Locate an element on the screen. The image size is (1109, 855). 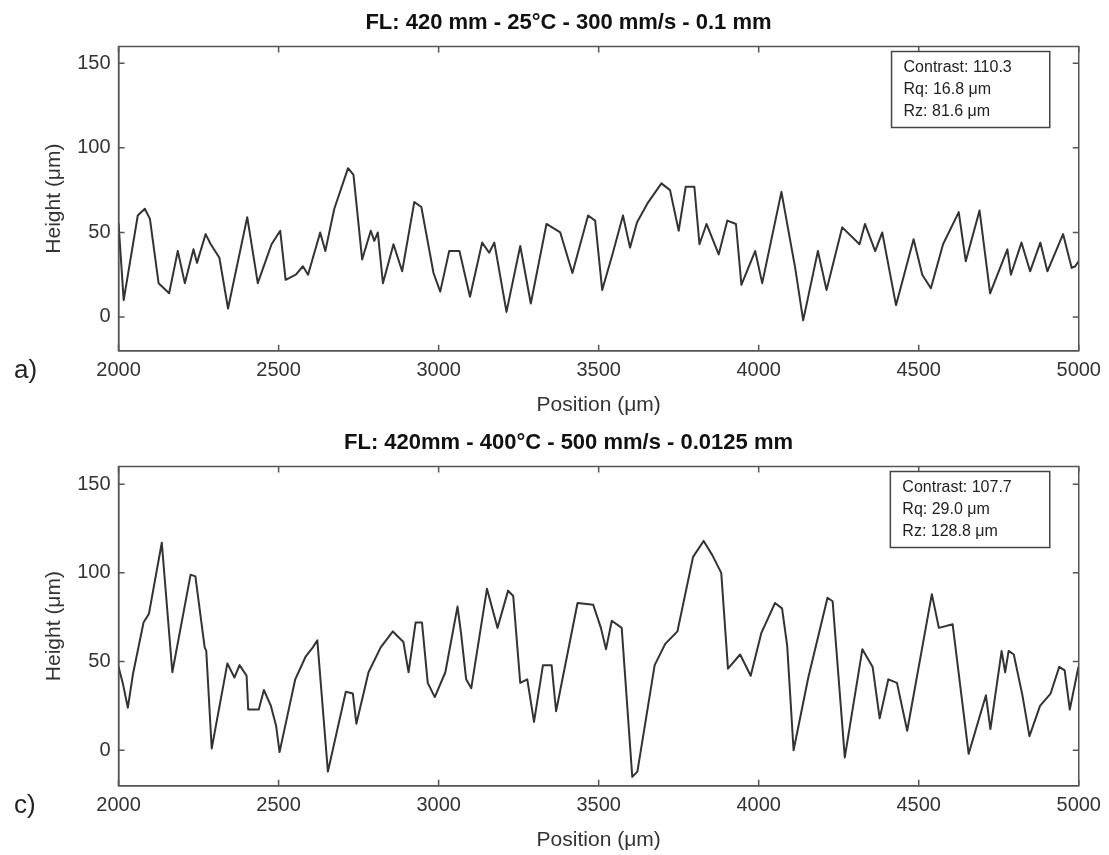
annotation: Rq: 16.8 μm is located at coordinates (947, 88).